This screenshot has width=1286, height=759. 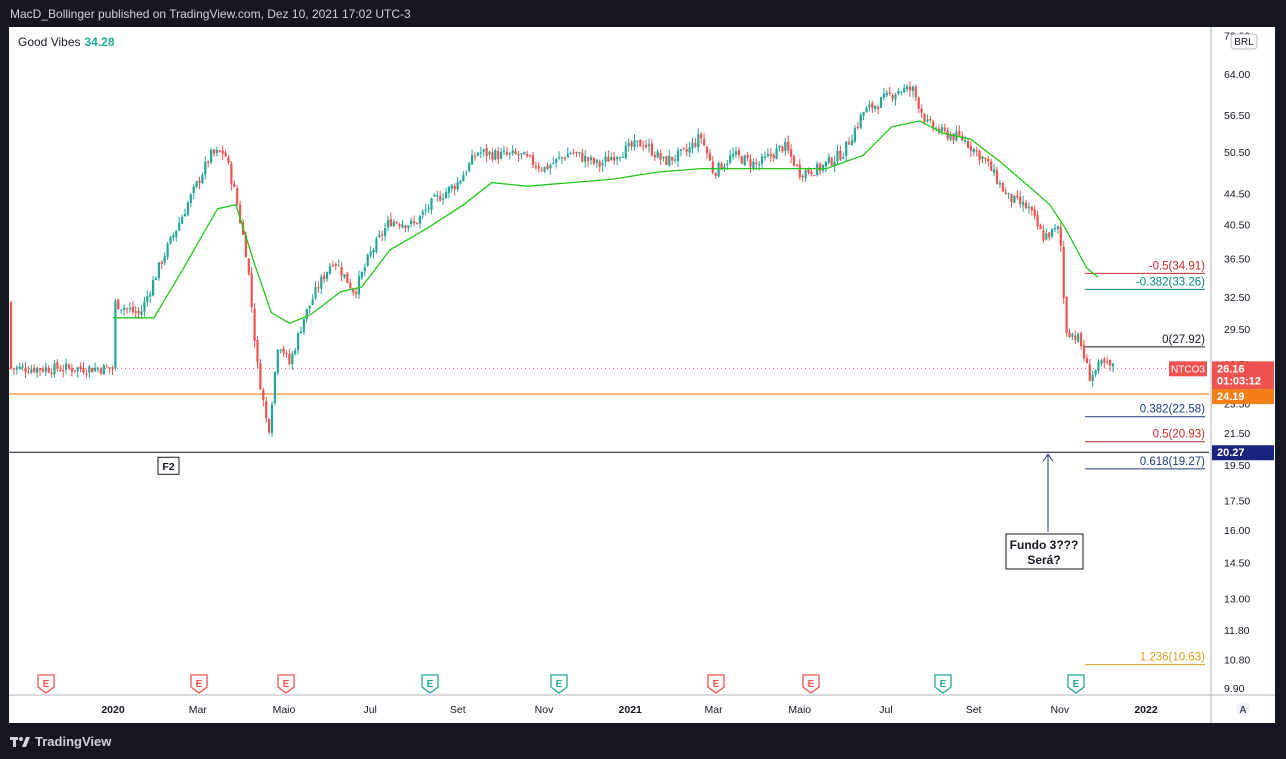 What do you see at coordinates (1243, 397) in the screenshot?
I see `orange-level-box: 24.19` at bounding box center [1243, 397].